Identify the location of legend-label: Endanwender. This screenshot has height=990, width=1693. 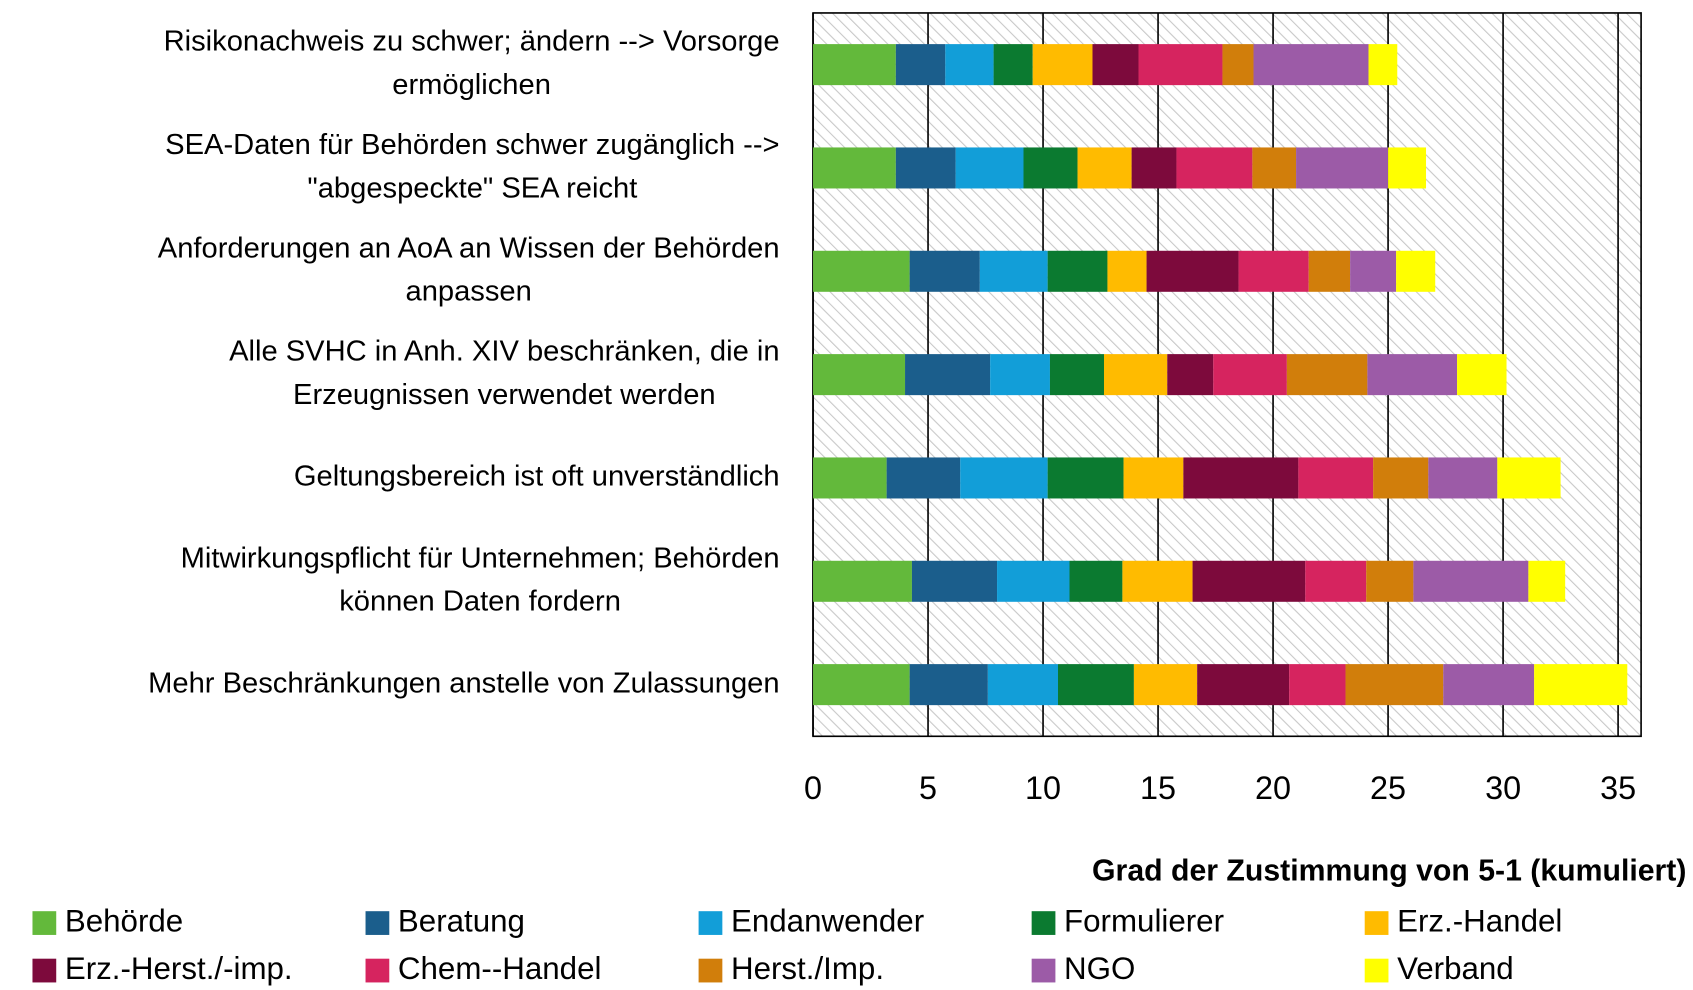
(827, 920).